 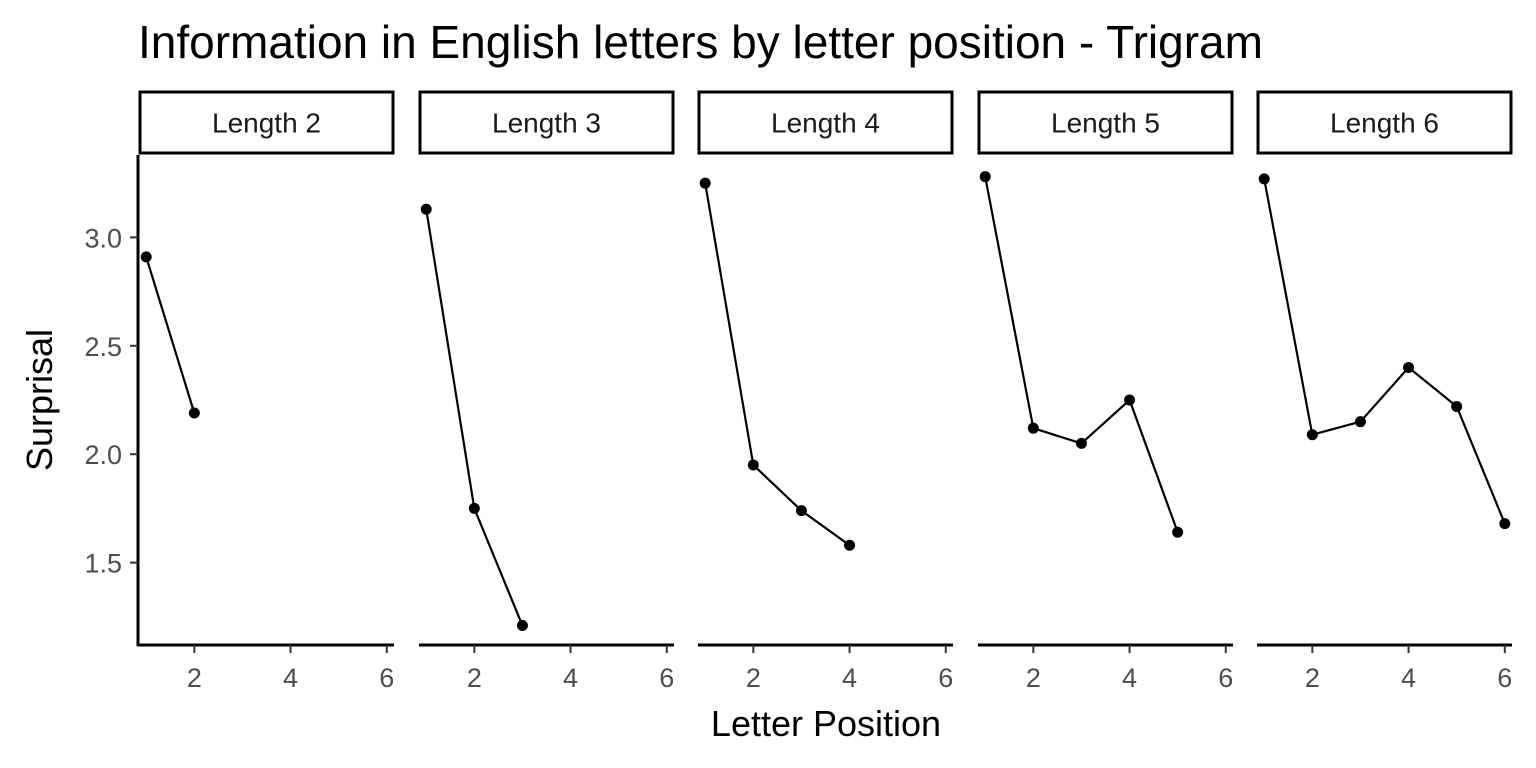 I want to click on facet-panel: Length 6 2 4 6, so click(x=1384, y=391).